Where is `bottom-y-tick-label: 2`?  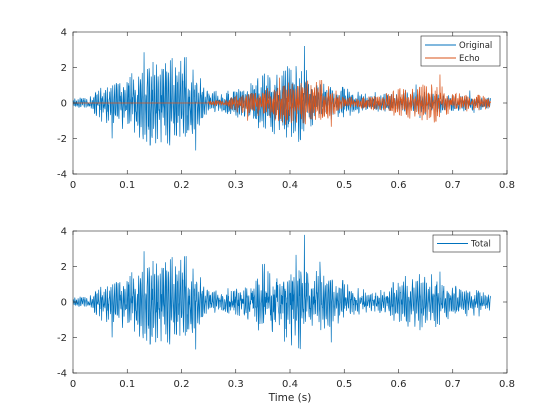
bottom-y-tick-label: 2 is located at coordinates (64, 267).